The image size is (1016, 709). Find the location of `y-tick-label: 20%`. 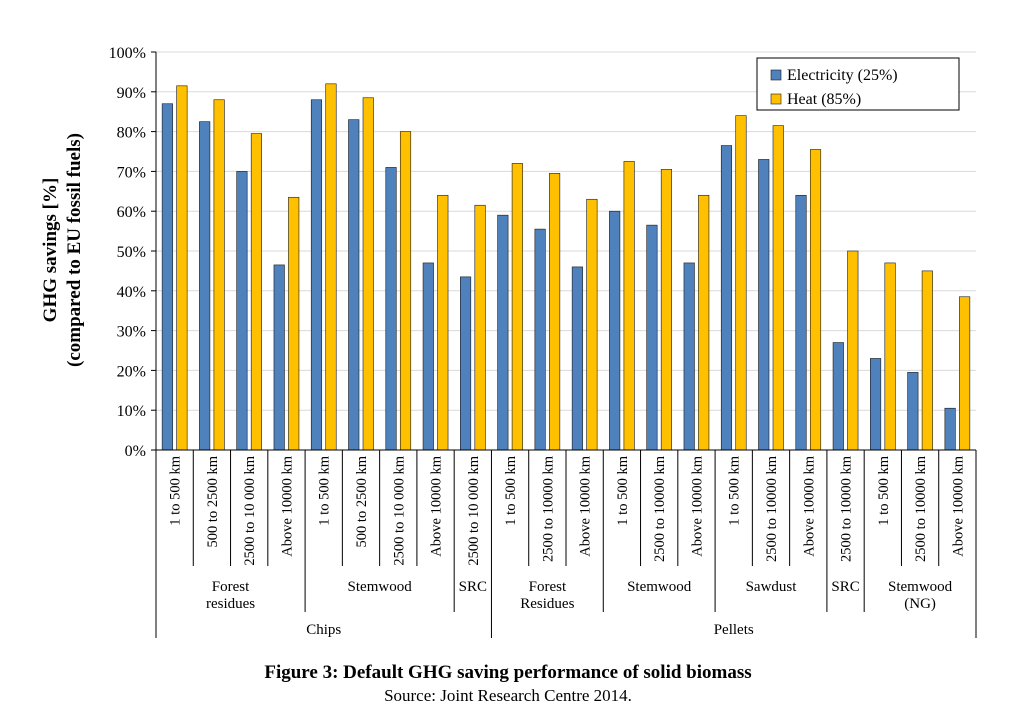

y-tick-label: 20% is located at coordinates (131, 371).